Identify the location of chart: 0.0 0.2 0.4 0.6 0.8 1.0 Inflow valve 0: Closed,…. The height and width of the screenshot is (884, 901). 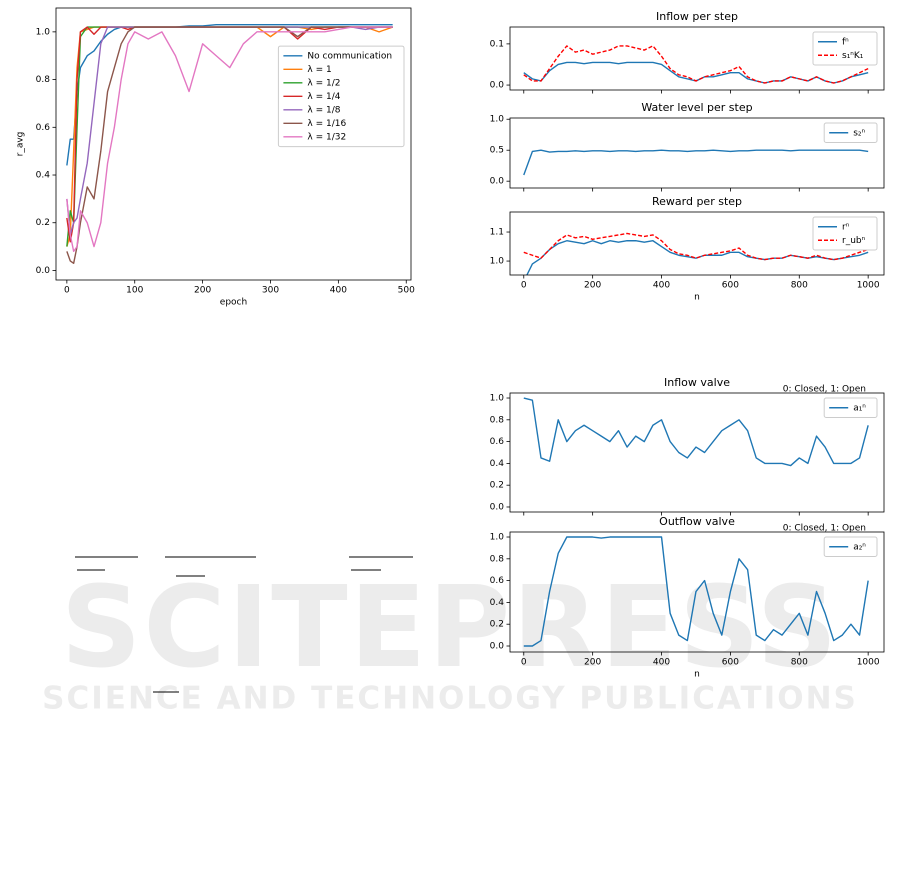
(687, 446).